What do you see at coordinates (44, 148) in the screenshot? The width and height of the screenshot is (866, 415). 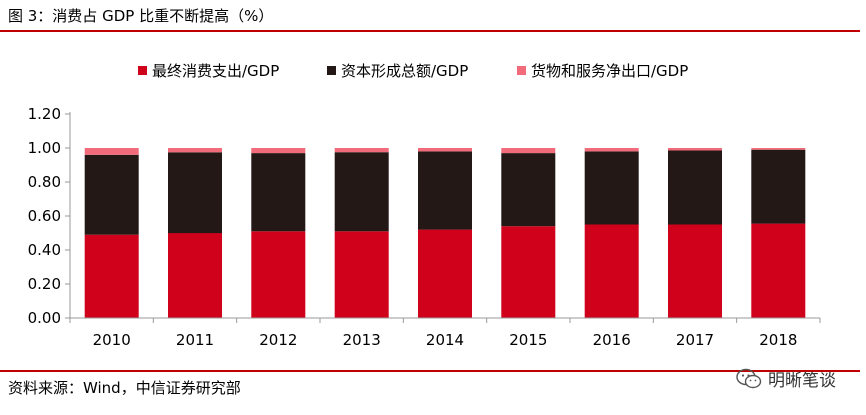 I see `y-tick-label: 1.00` at bounding box center [44, 148].